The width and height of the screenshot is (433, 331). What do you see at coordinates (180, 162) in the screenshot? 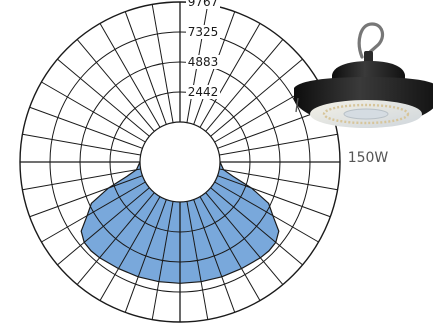
I see `center-circle` at bounding box center [180, 162].